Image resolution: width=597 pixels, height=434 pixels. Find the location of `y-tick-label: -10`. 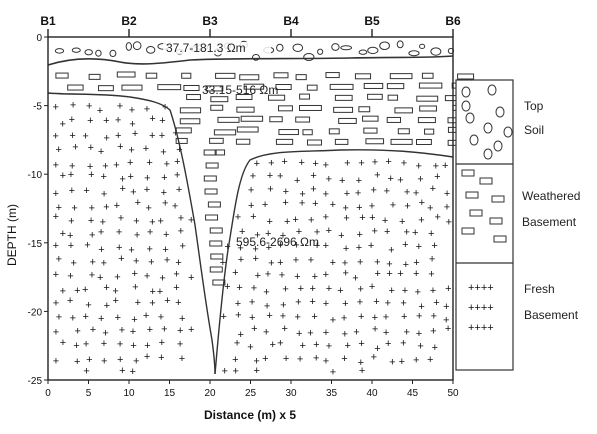

y-tick-label: -10 is located at coordinates (35, 175).